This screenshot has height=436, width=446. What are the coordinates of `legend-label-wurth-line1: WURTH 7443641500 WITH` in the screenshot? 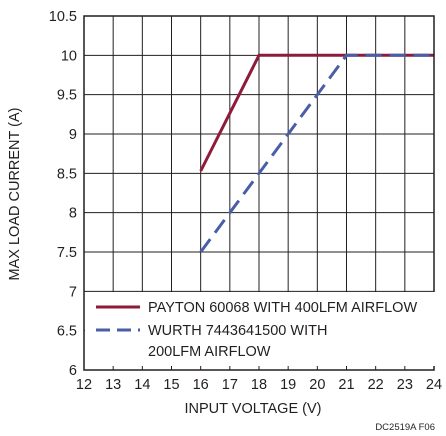 It's located at (237, 331).